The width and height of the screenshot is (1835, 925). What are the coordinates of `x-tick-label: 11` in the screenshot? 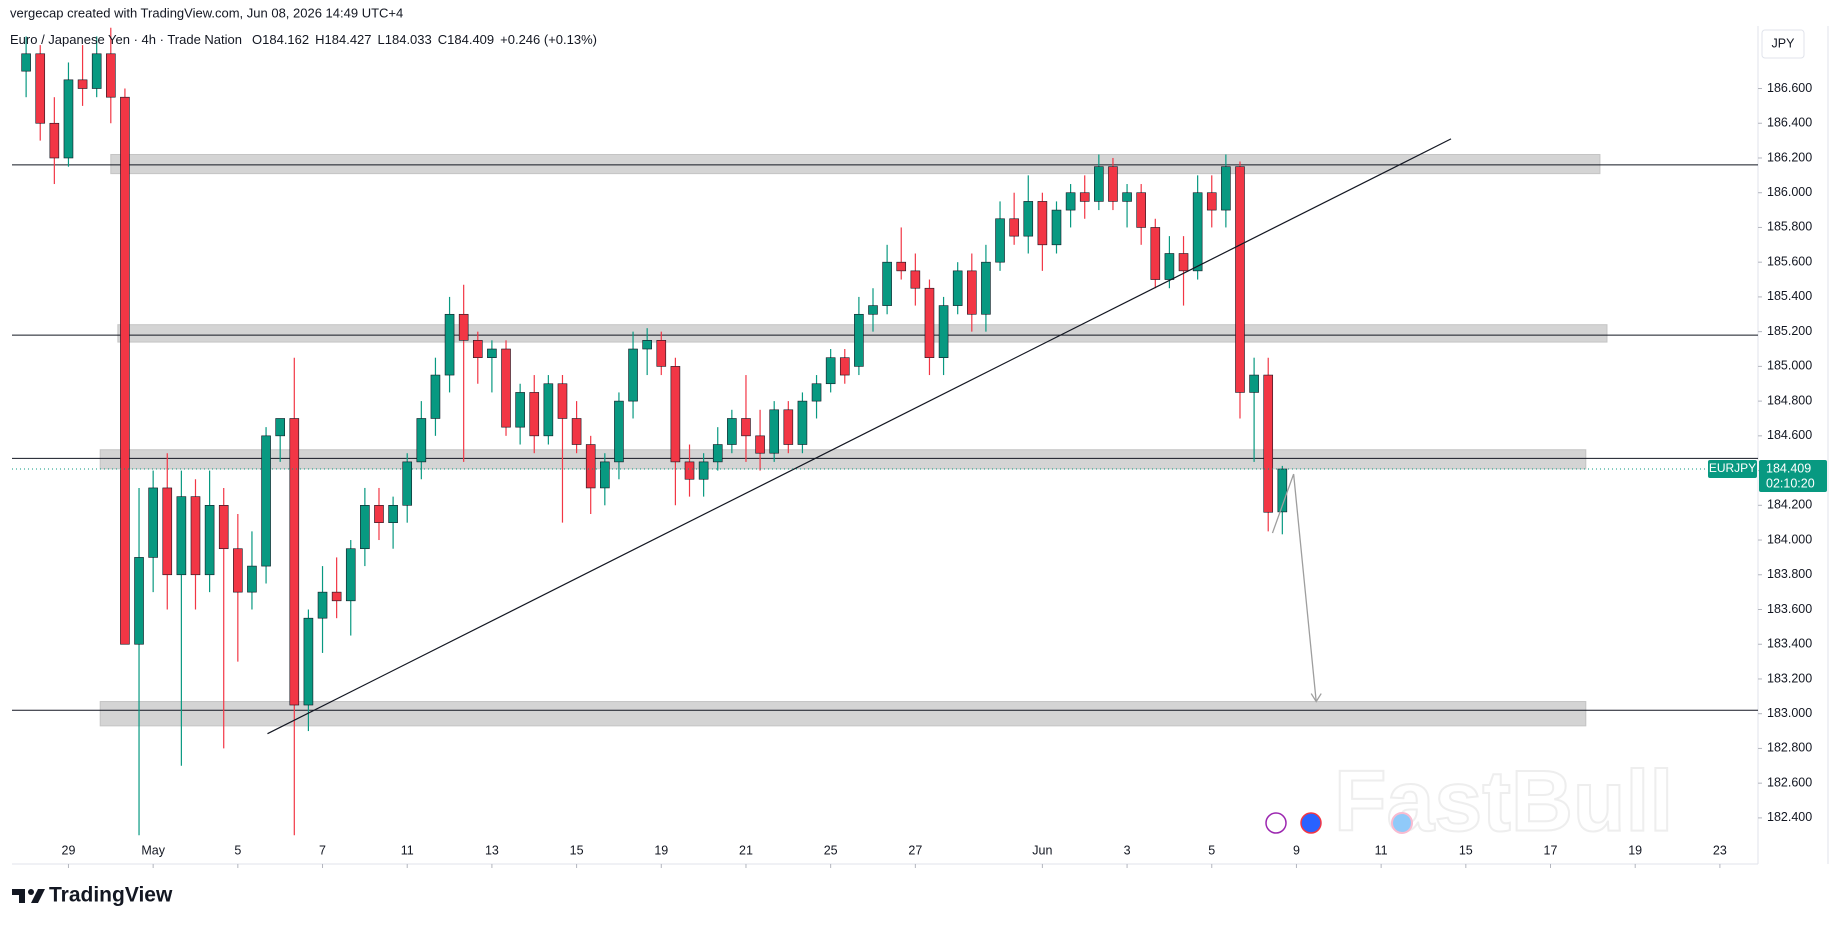 It's located at (407, 850).